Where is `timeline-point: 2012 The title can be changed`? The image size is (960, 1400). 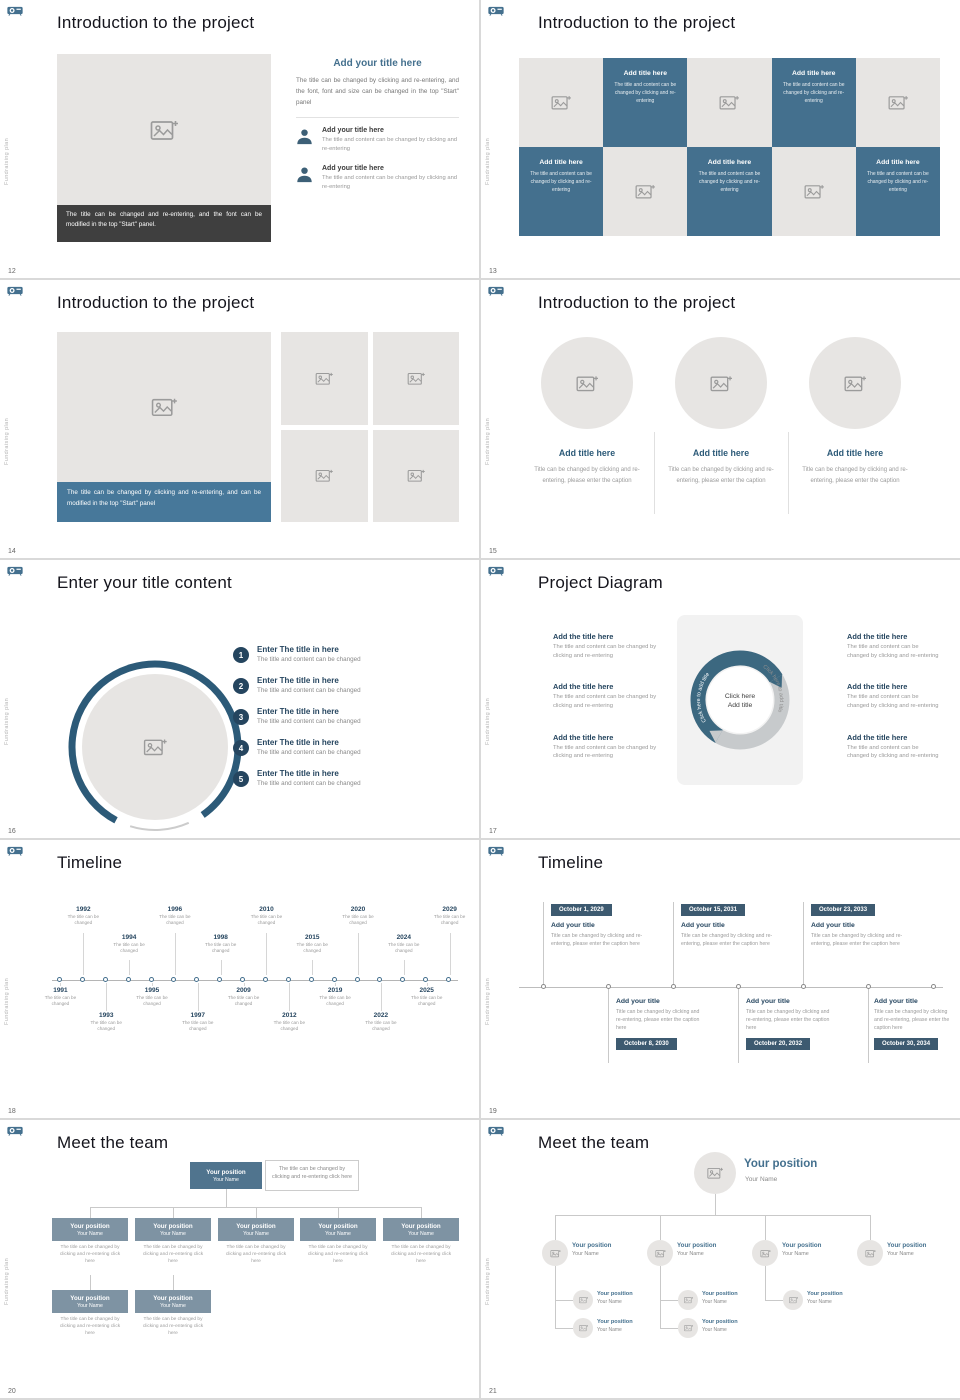
timeline-point: 2012 The title can be changed is located at coordinates (289, 979).